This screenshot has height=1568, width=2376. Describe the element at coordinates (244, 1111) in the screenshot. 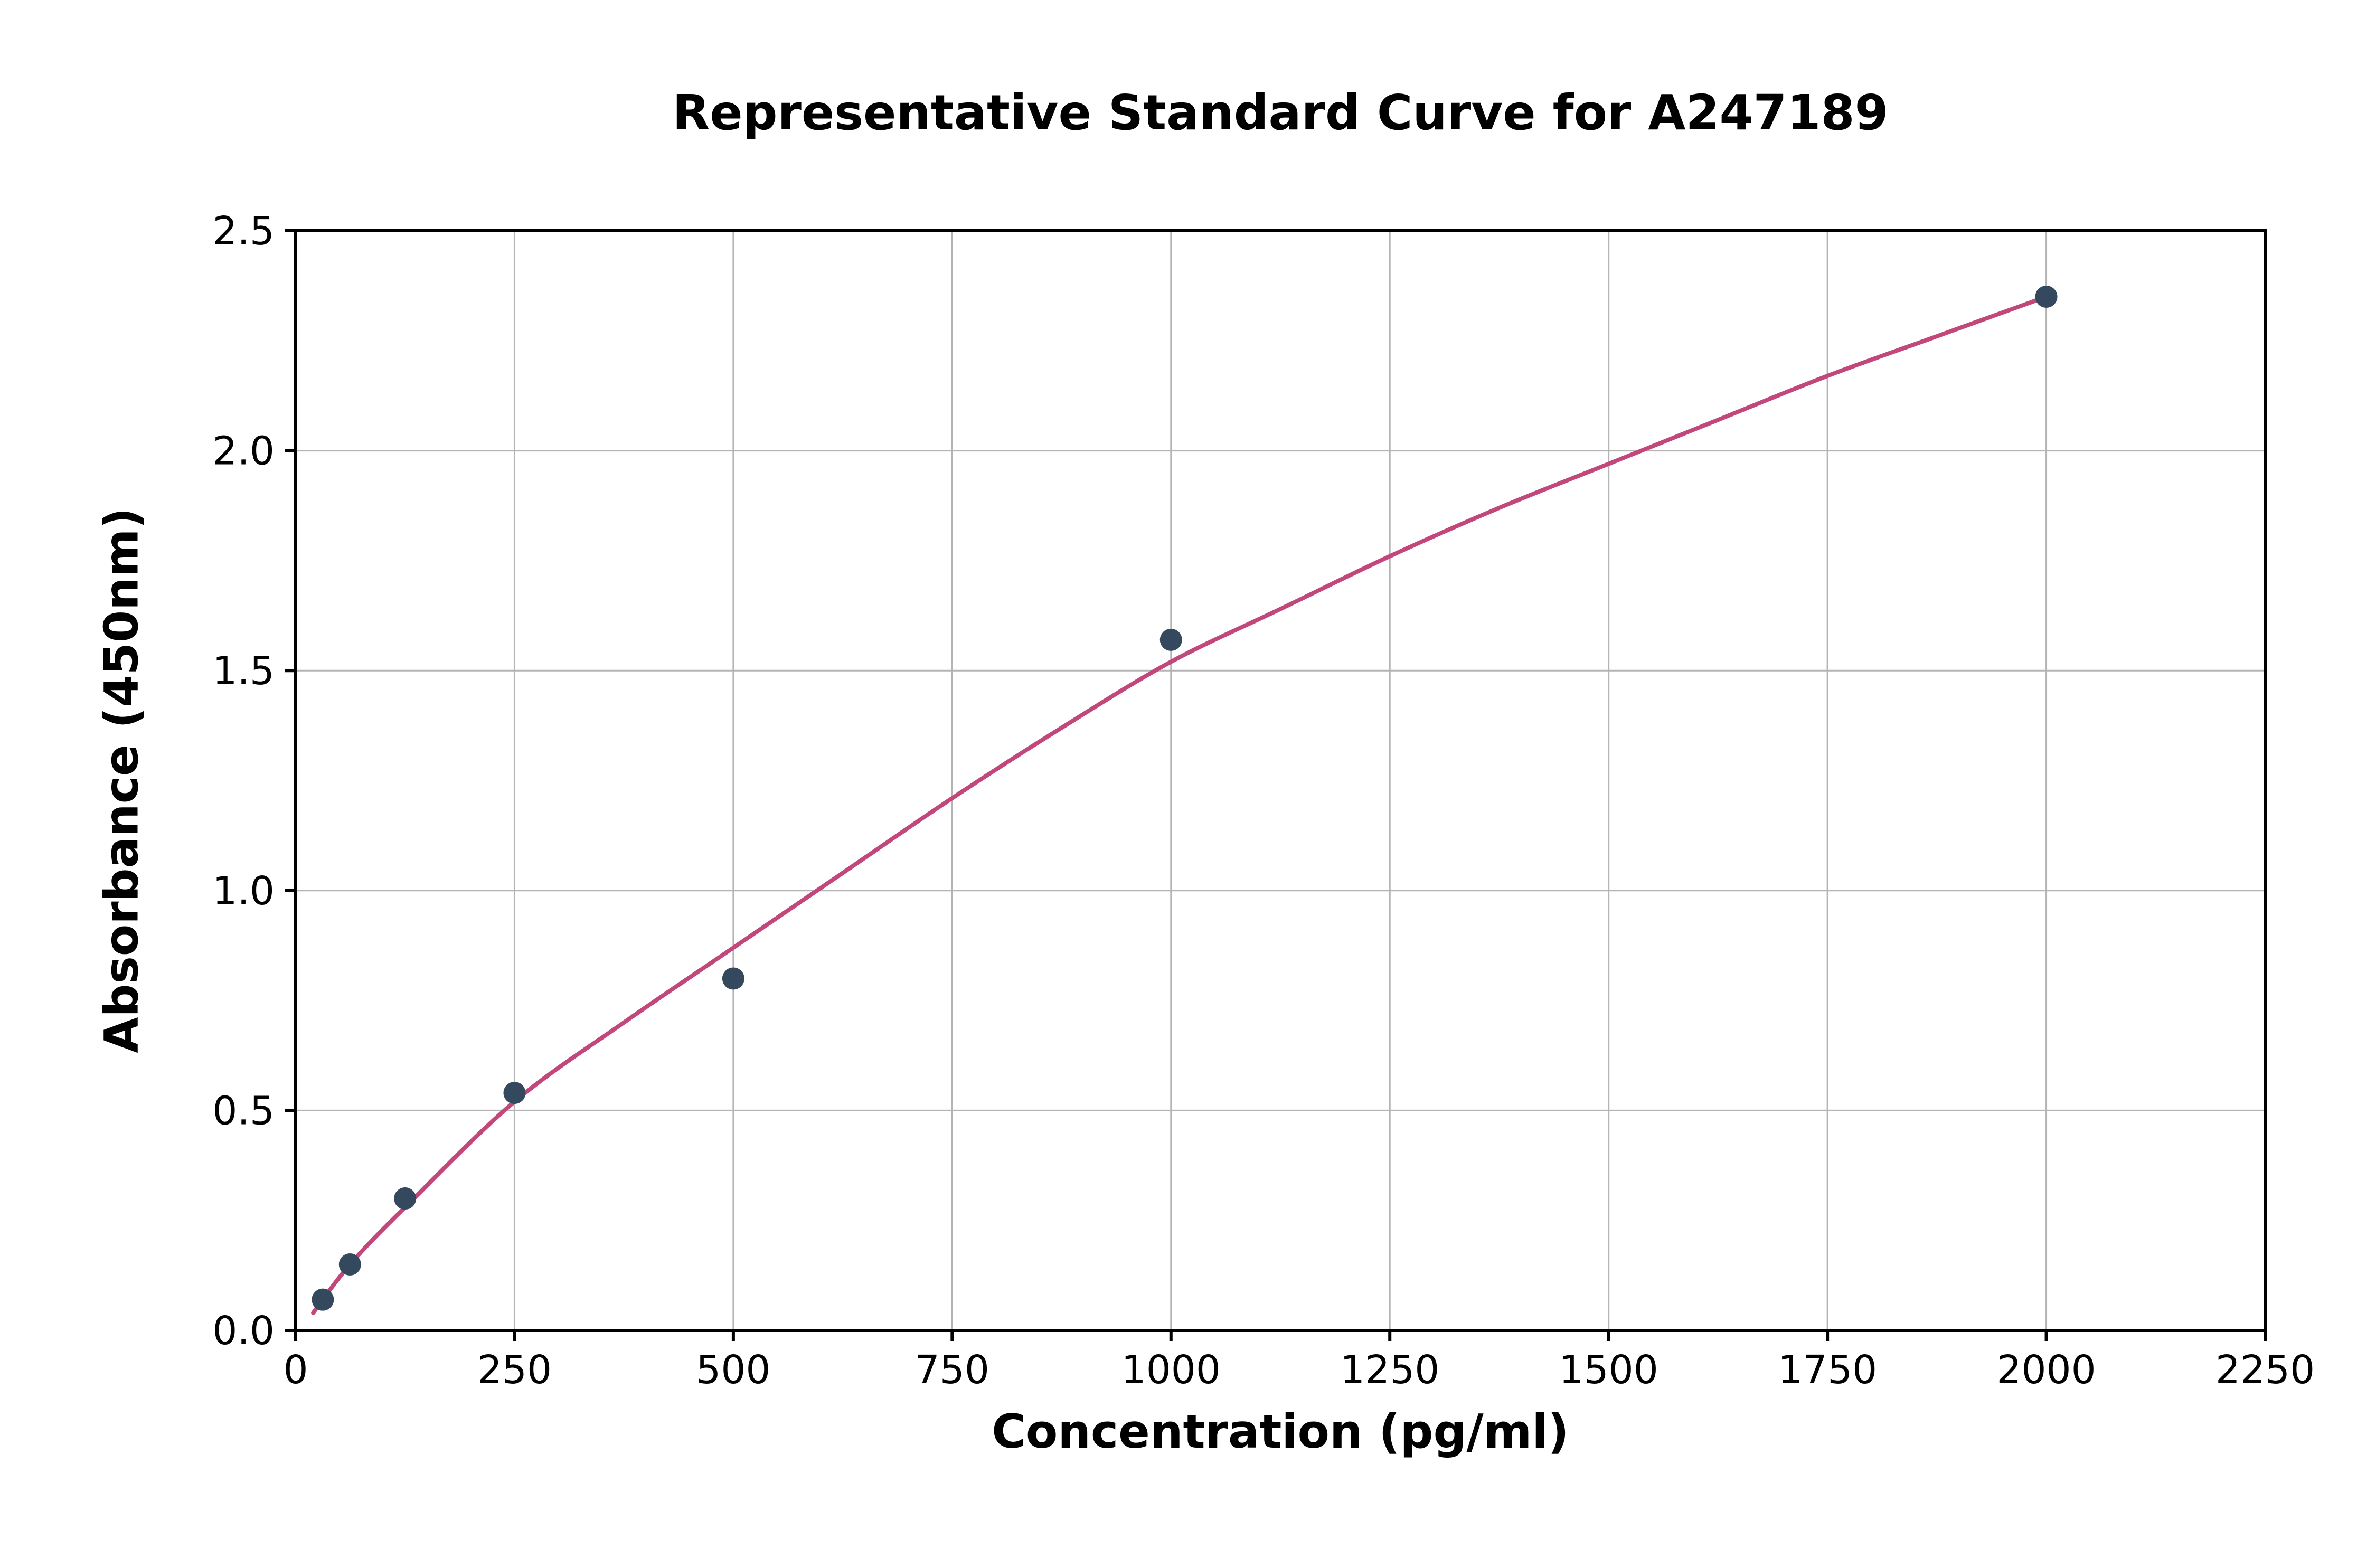

I see `y-tick-label: 0.5` at that location.